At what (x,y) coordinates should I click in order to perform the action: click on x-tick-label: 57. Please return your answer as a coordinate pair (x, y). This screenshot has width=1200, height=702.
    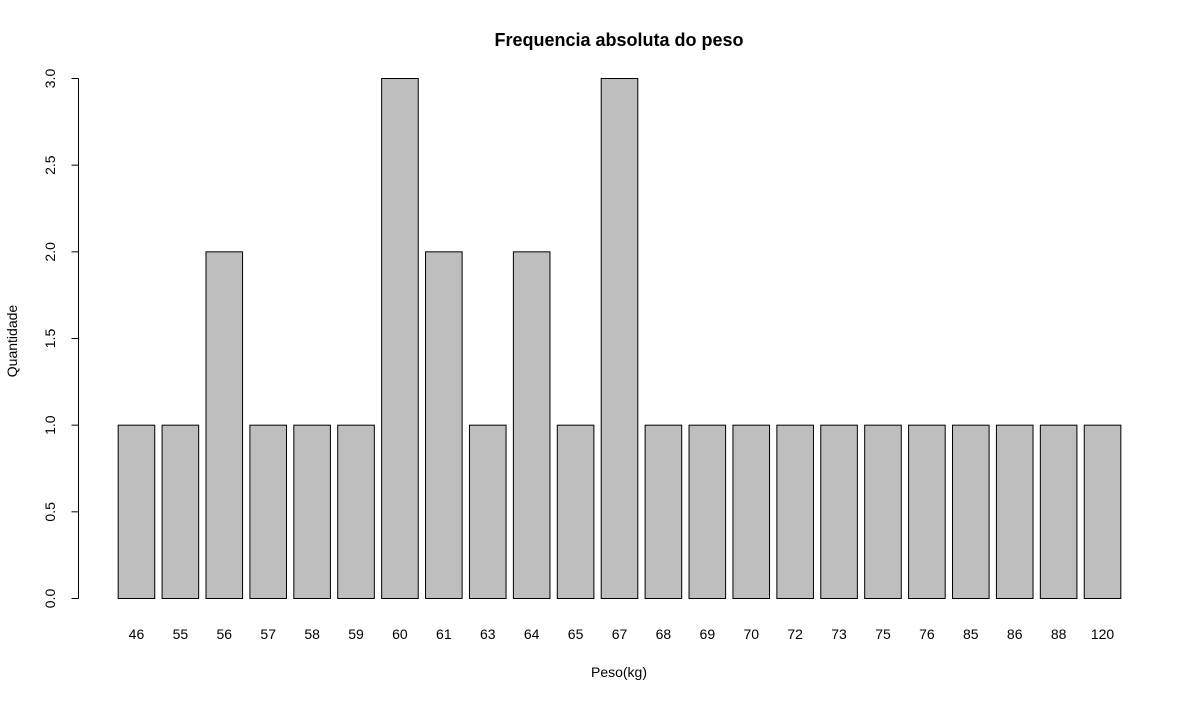
    Looking at the image, I should click on (268, 634).